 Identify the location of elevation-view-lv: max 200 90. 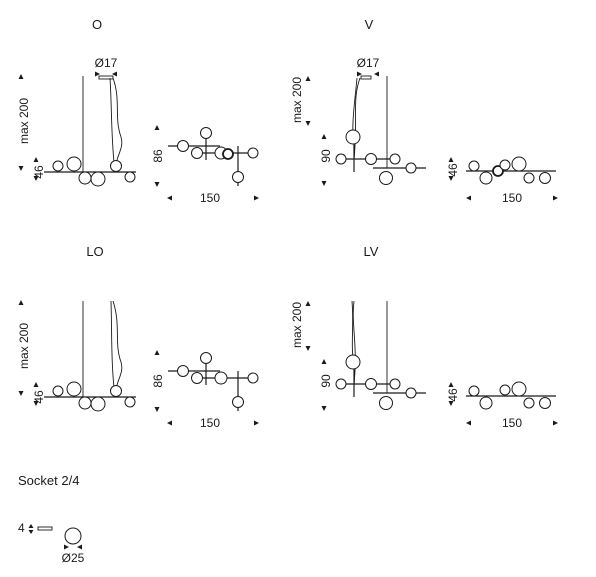
(358, 355).